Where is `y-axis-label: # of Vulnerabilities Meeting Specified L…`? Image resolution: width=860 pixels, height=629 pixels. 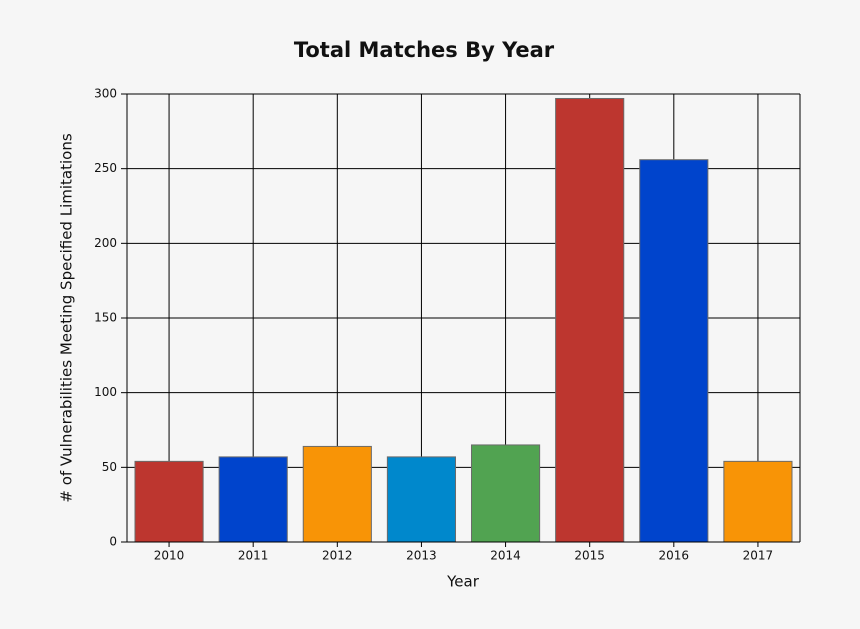
y-axis-label: # of Vulnerabilities Meeting Specified L… is located at coordinates (67, 317).